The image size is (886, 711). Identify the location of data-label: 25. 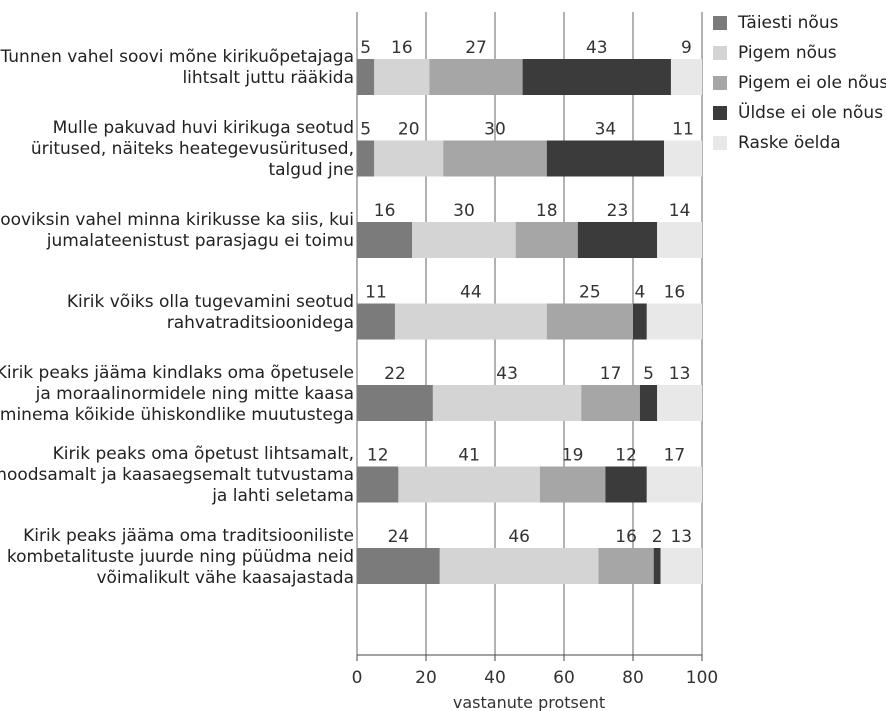
(590, 293).